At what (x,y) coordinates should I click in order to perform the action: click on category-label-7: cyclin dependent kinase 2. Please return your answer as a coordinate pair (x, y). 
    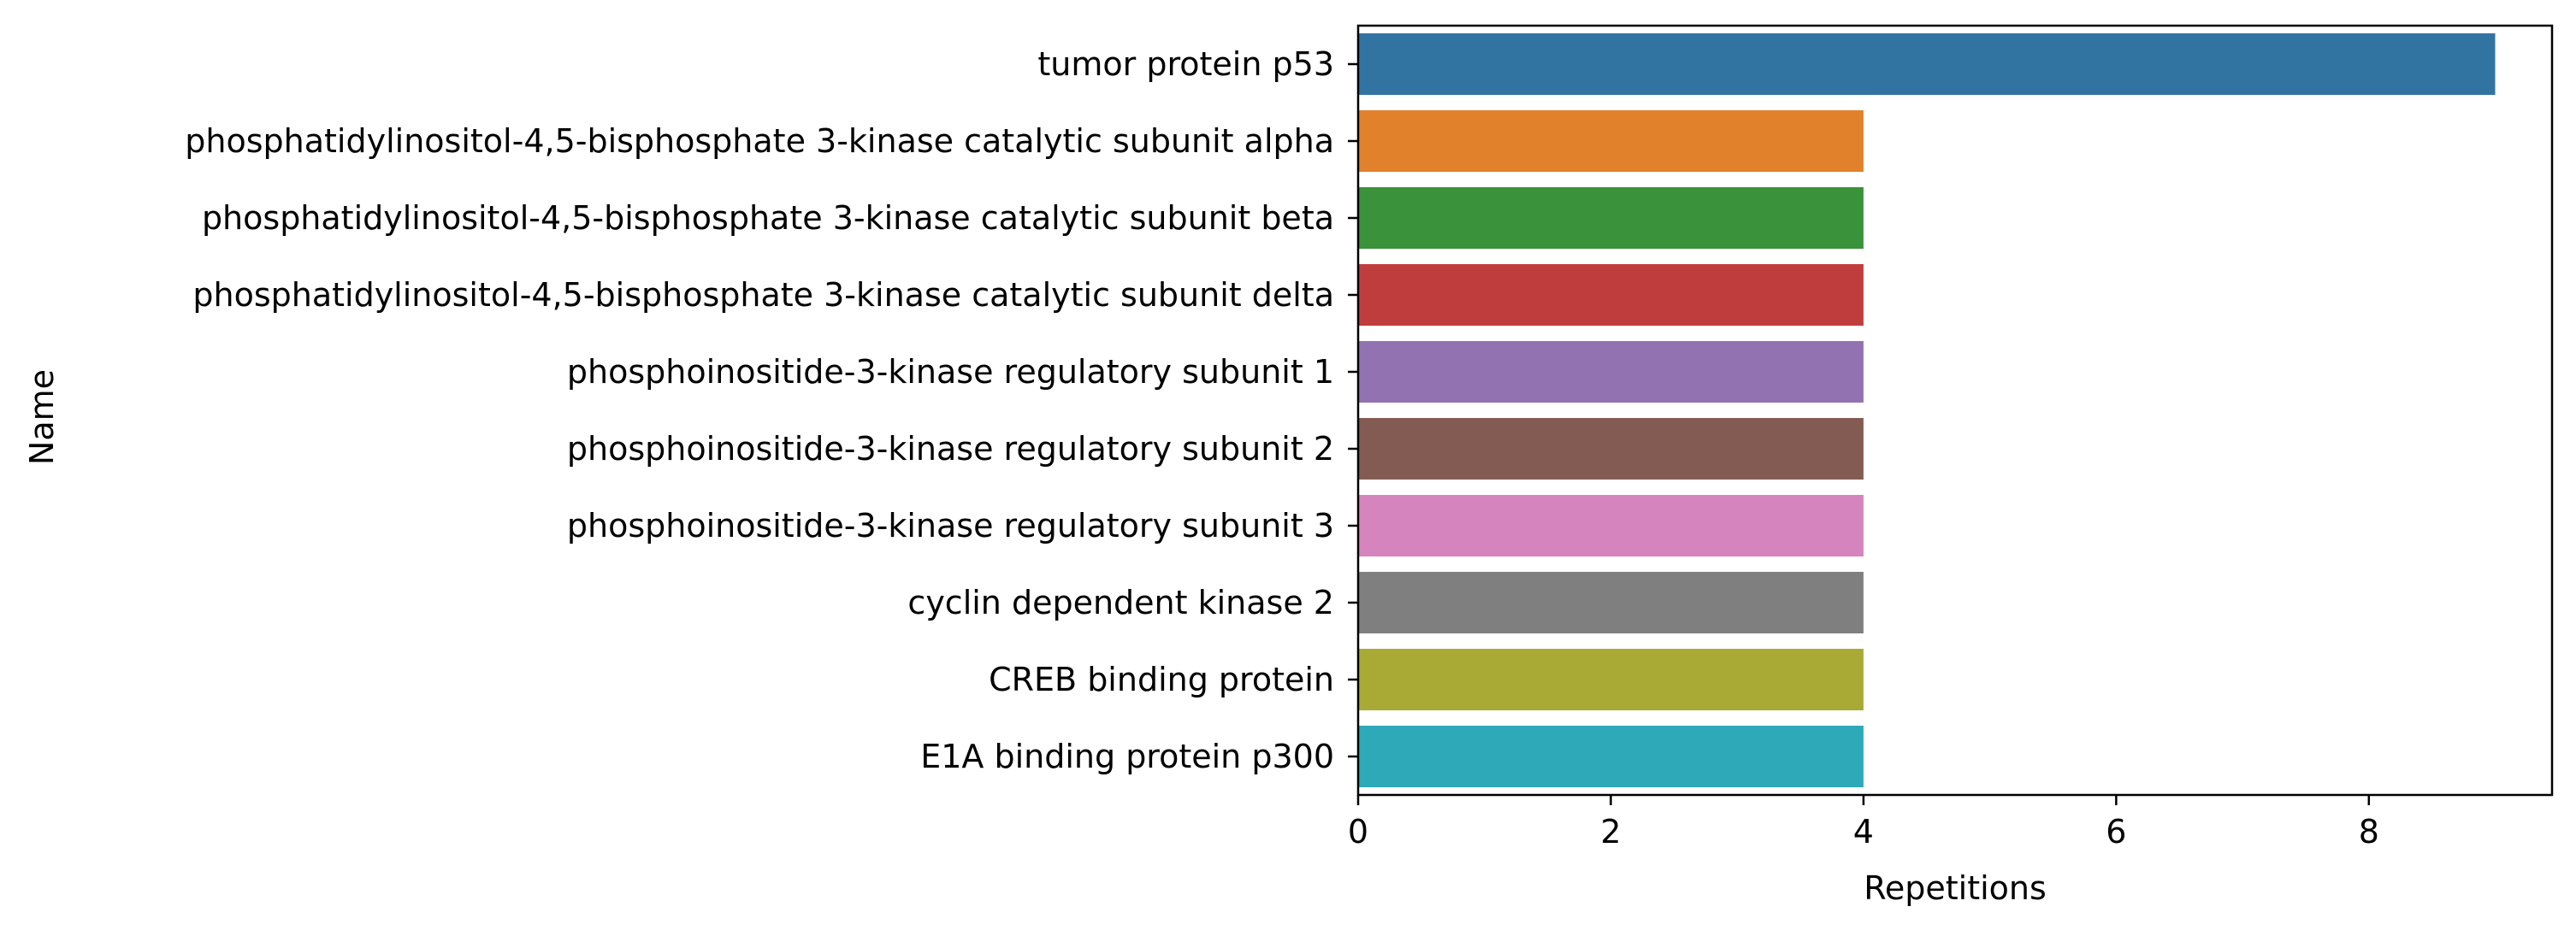
    Looking at the image, I should click on (1120, 603).